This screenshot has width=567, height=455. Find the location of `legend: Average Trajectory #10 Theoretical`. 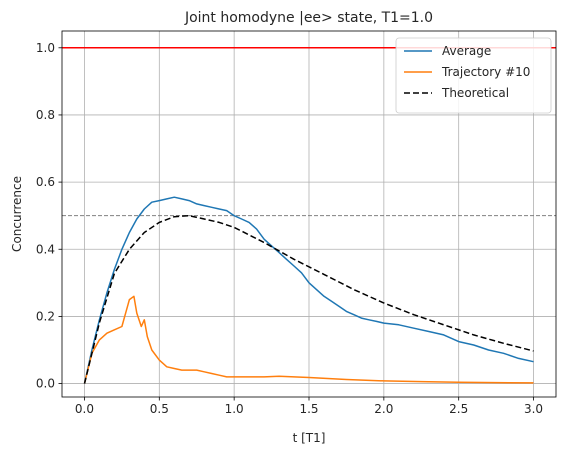

legend: Average Trajectory #10 Theoretical is located at coordinates (473, 75).